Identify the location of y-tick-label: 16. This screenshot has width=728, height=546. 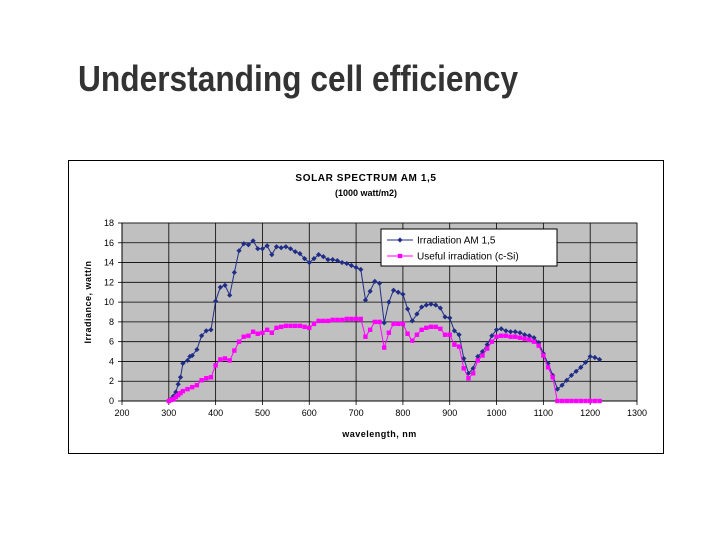
(109, 243).